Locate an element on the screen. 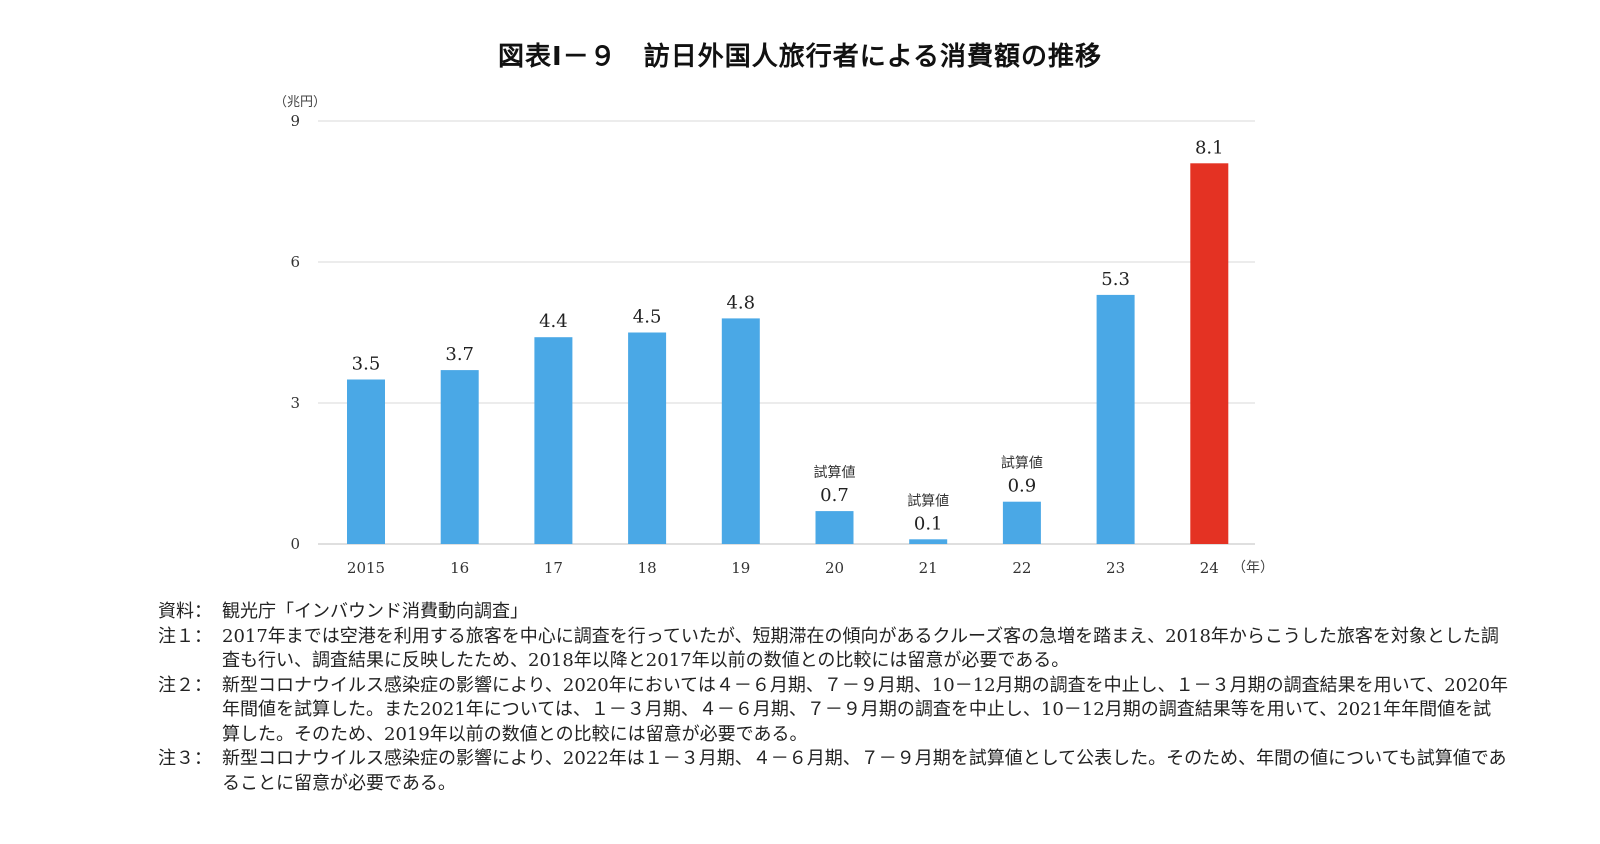 The height and width of the screenshot is (844, 1600). x-tick-label: 18 is located at coordinates (647, 568).